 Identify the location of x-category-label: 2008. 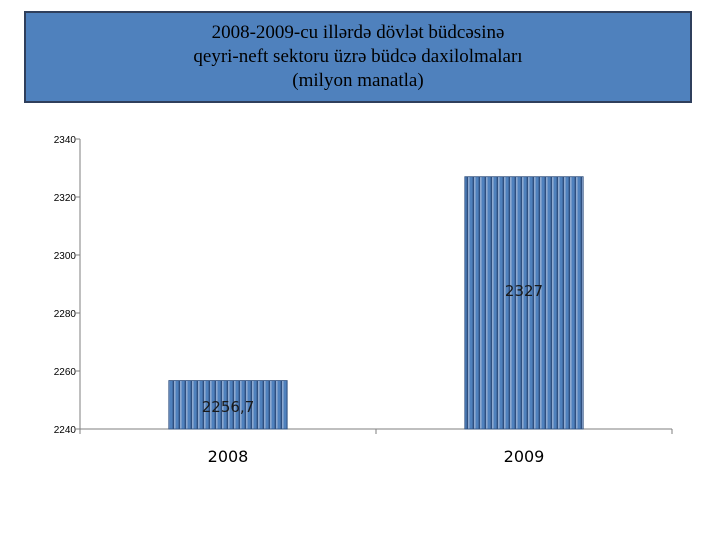
(228, 456).